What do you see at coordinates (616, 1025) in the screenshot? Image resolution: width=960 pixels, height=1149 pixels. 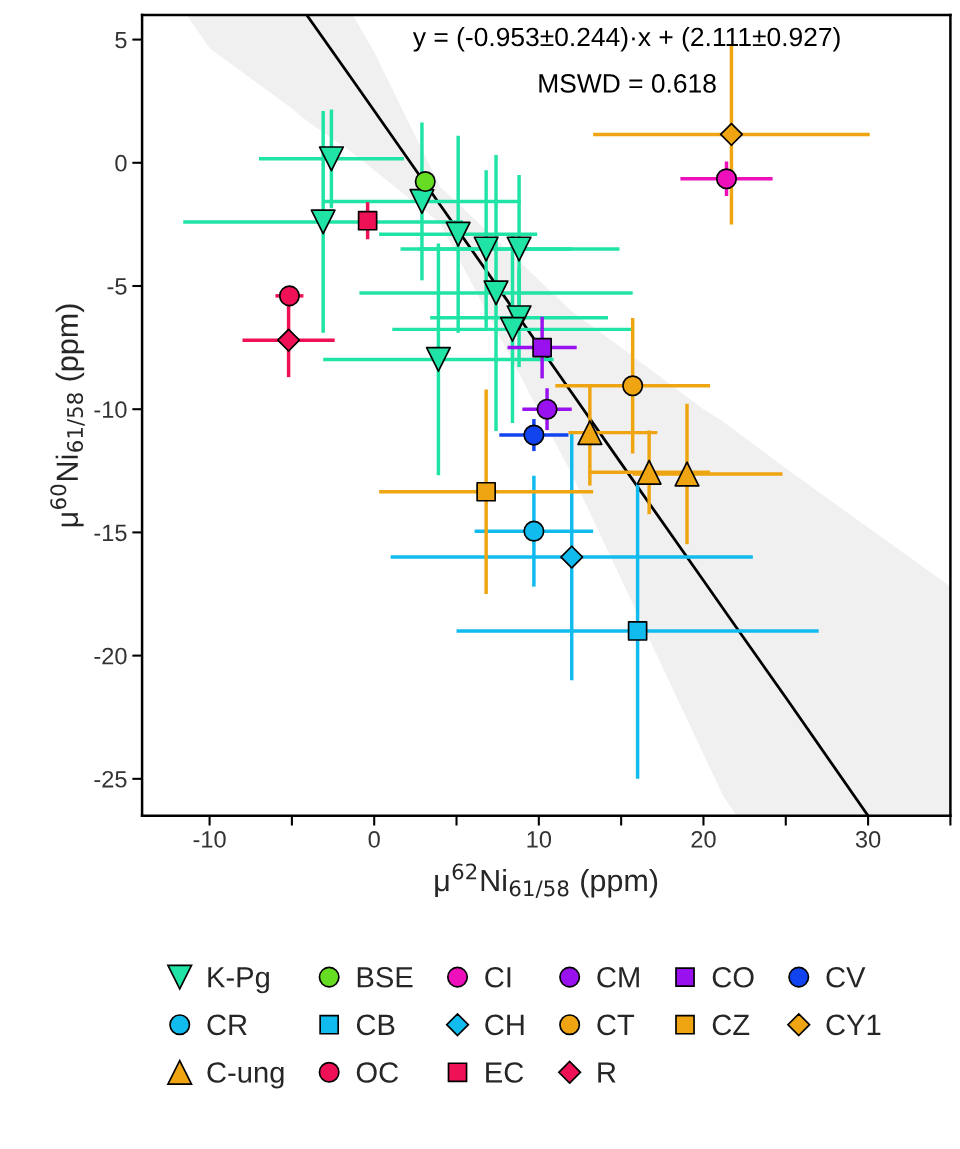 I see `legend-label: CT` at bounding box center [616, 1025].